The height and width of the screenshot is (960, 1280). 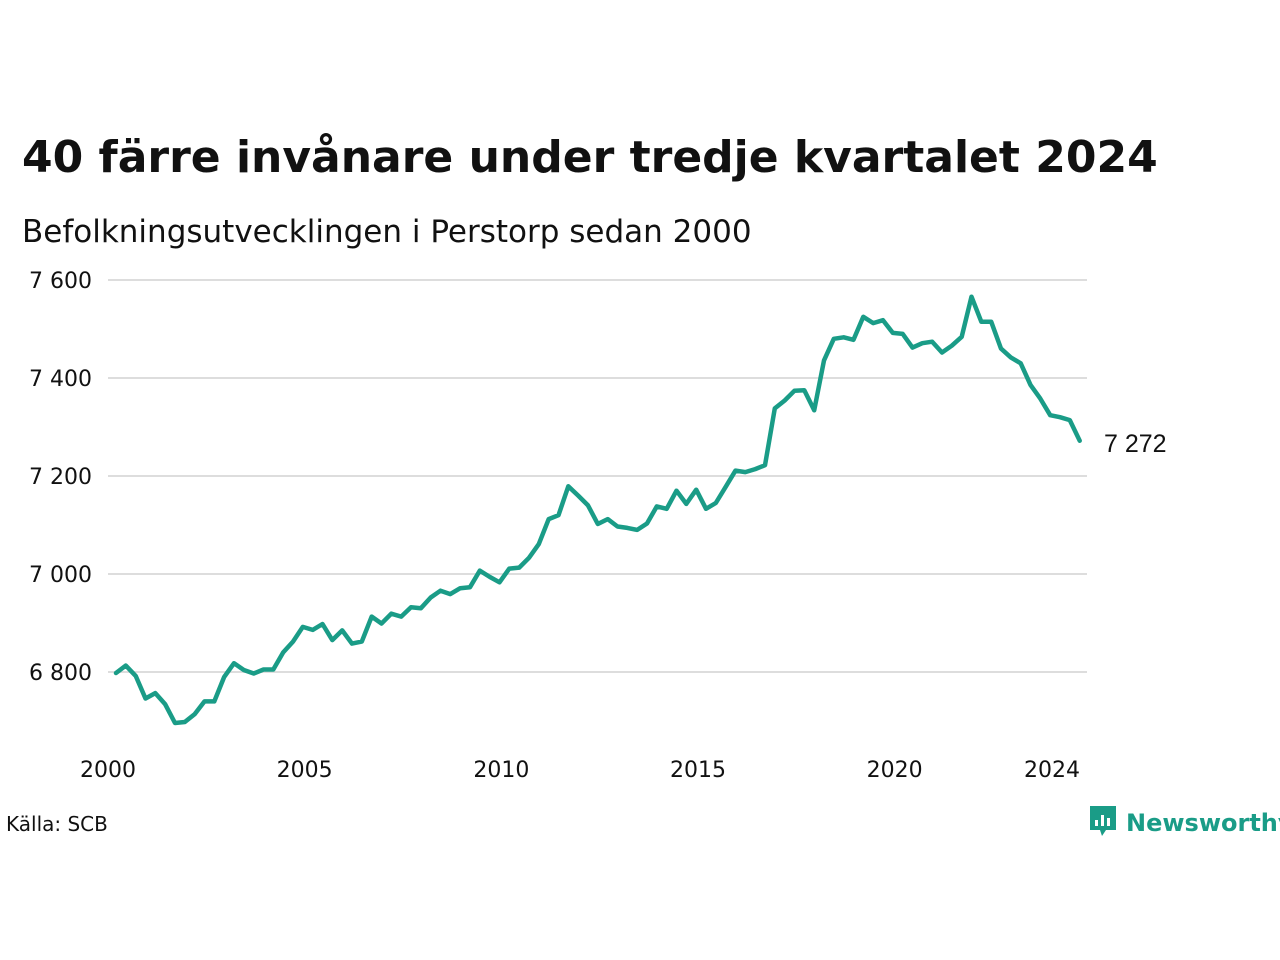 What do you see at coordinates (305, 770) in the screenshot?
I see `x-tick-label: 2005` at bounding box center [305, 770].